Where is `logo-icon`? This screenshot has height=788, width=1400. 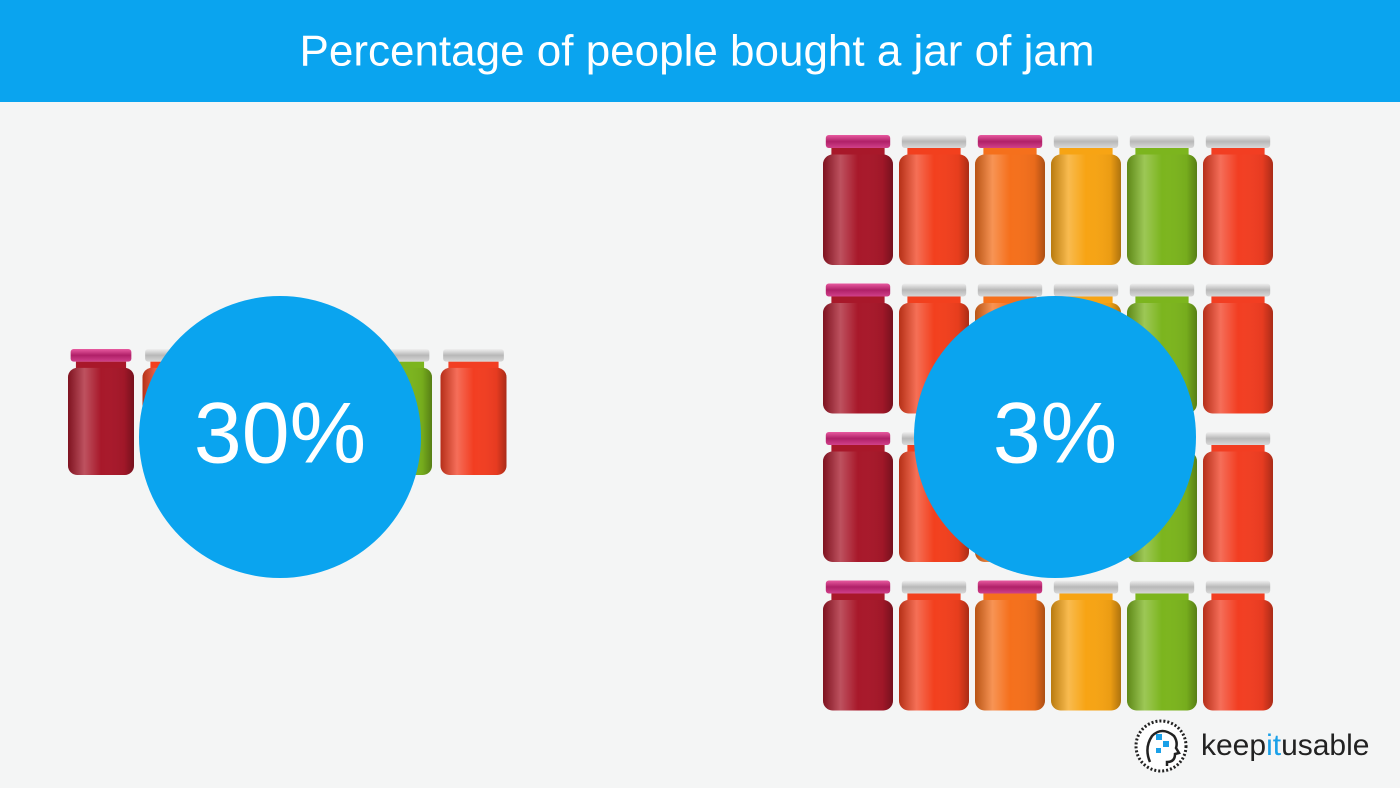
logo-icon is located at coordinates (1161, 746).